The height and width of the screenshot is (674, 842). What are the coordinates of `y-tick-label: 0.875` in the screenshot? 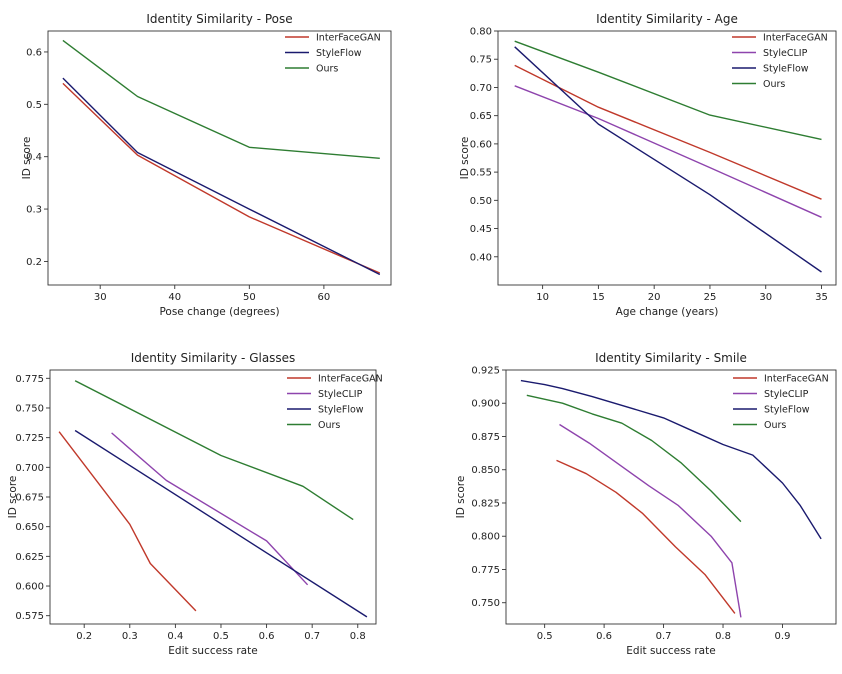 It's located at (485, 437).